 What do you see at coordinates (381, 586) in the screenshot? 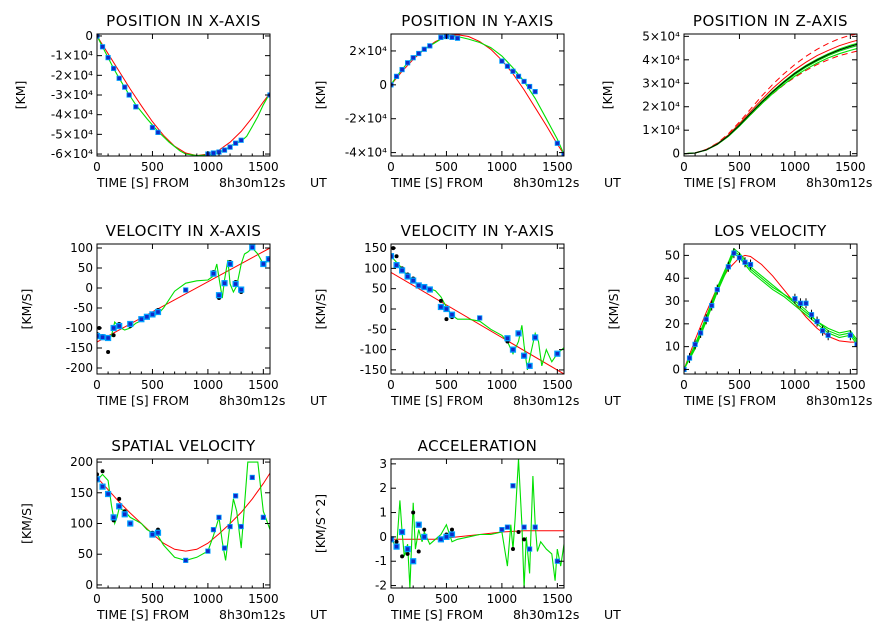
I see `y-tick-label: -2` at bounding box center [381, 586].